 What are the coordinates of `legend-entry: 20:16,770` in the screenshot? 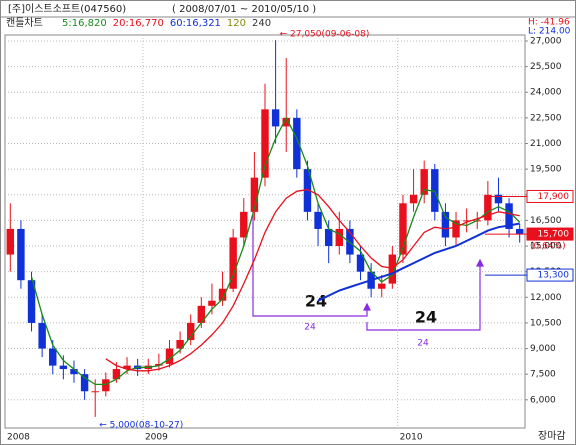 It's located at (138, 23).